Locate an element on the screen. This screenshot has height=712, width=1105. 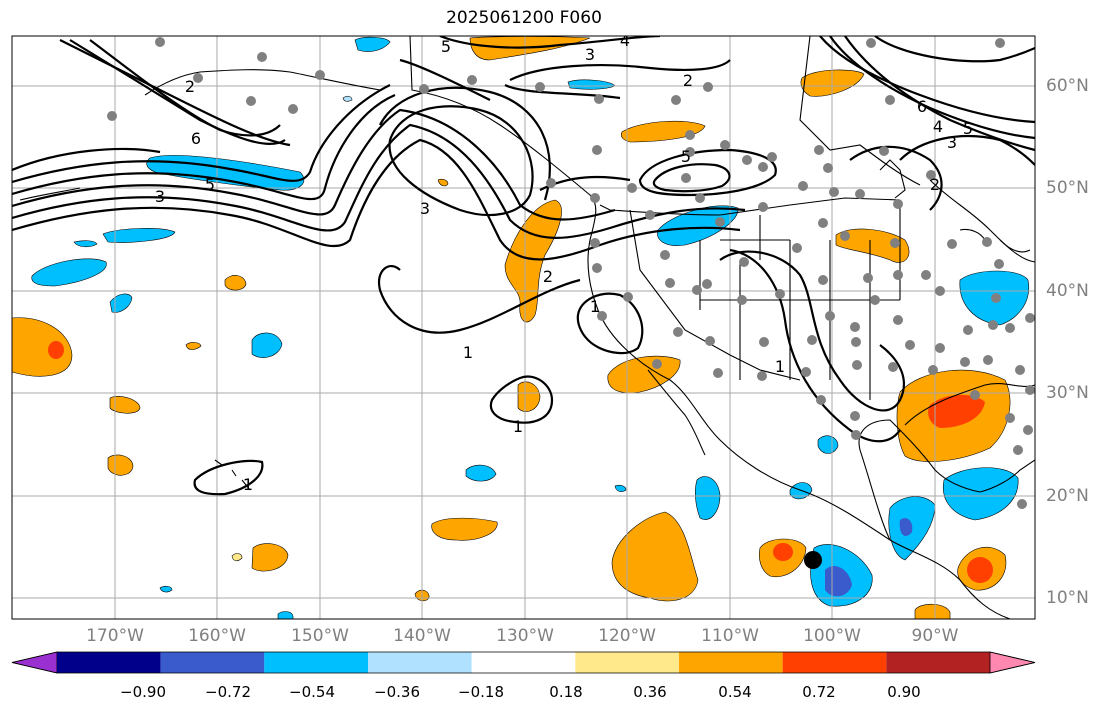
colorbar-outline is located at coordinates (523, 662).